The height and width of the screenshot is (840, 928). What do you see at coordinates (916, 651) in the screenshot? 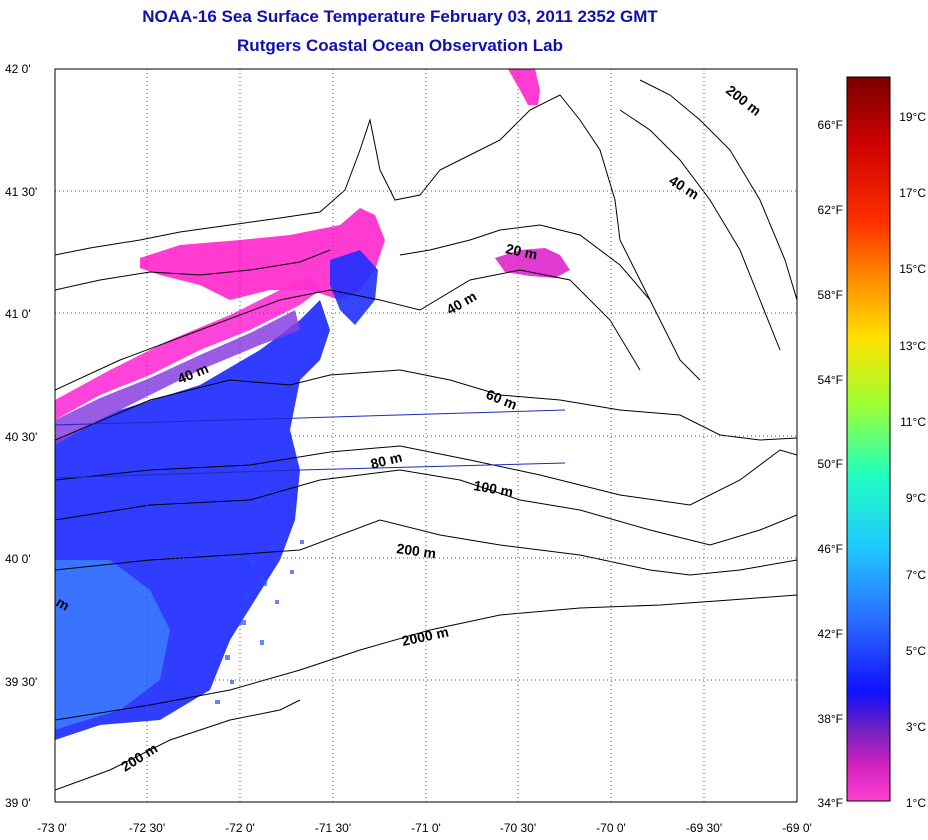
I see `colorbar-label-c: 5°C` at bounding box center [916, 651].